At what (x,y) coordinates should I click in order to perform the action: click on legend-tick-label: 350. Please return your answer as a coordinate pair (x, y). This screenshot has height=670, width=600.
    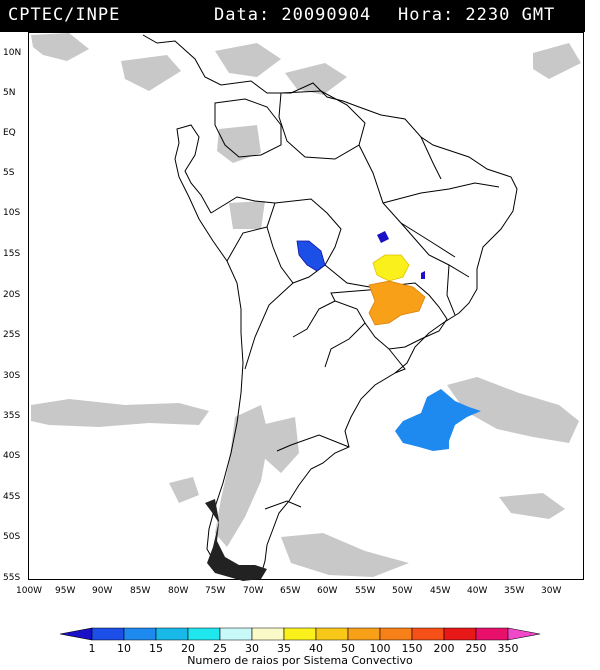
    Looking at the image, I should click on (508, 648).